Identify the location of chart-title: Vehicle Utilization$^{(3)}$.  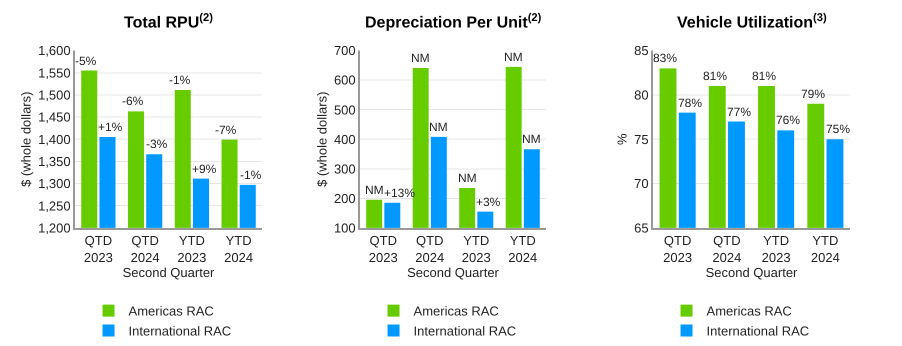
(752, 22).